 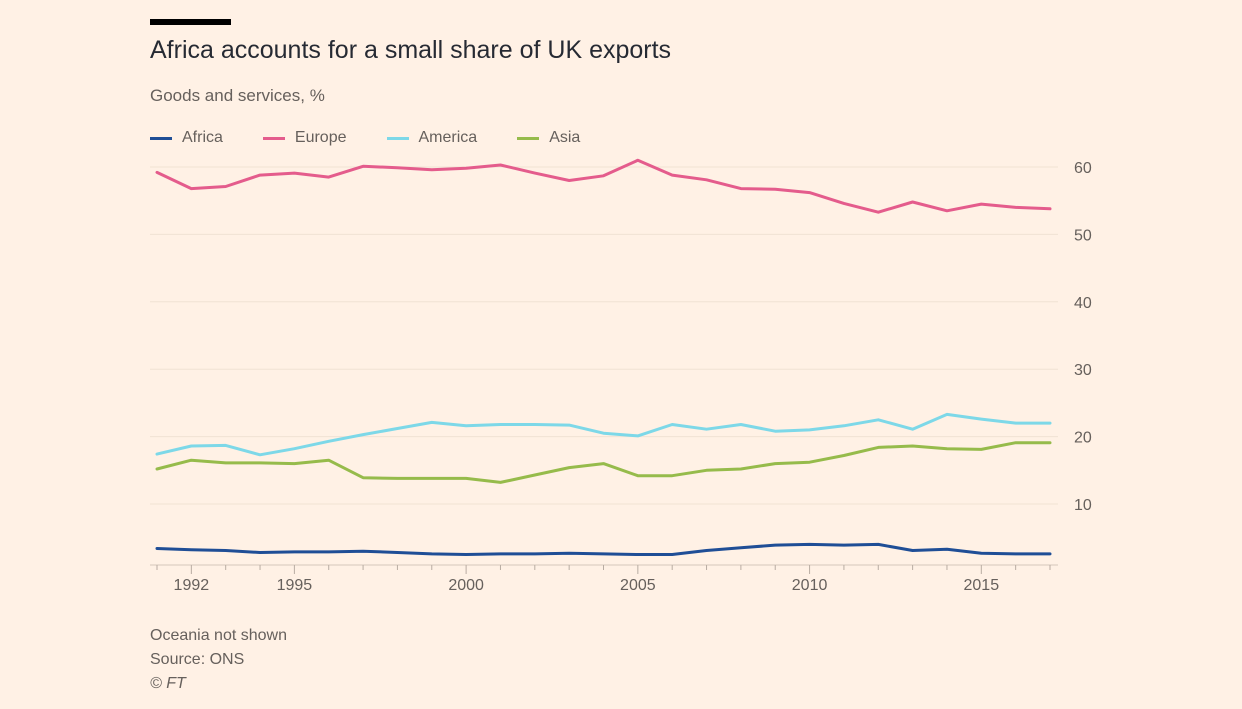 What do you see at coordinates (548, 138) in the screenshot?
I see `legend-item-asia: Asia` at bounding box center [548, 138].